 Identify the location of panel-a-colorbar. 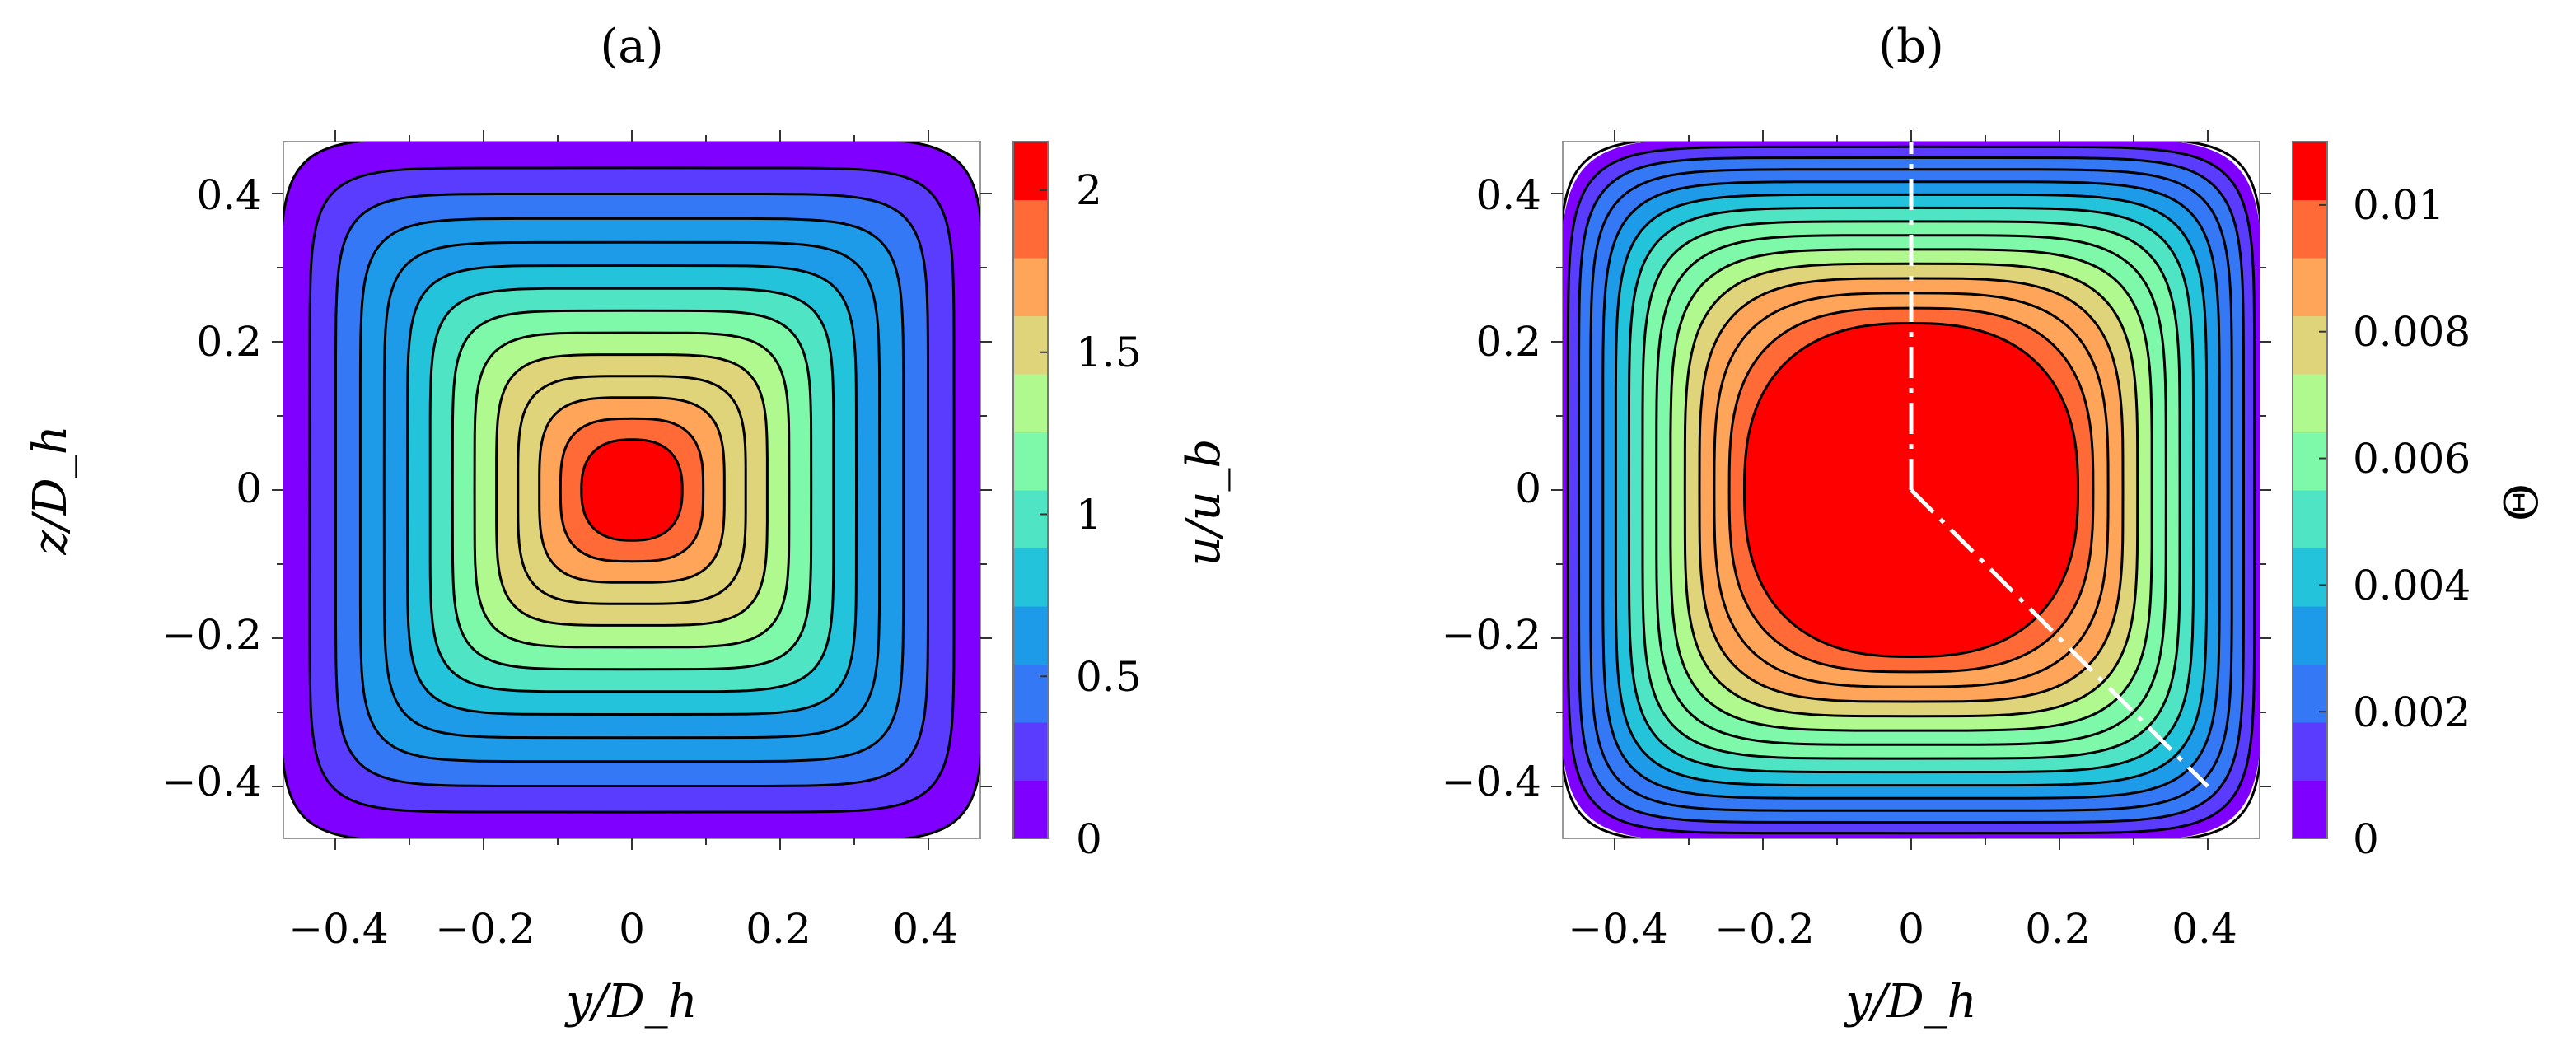
(1030, 490).